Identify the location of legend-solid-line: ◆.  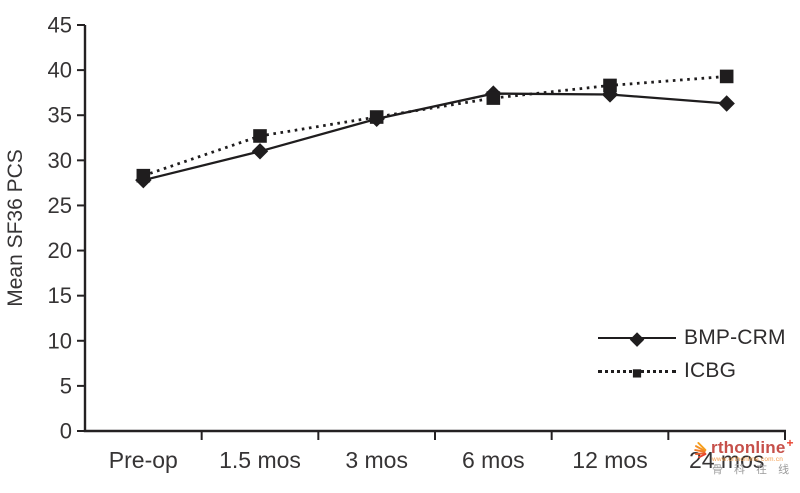
(637, 339).